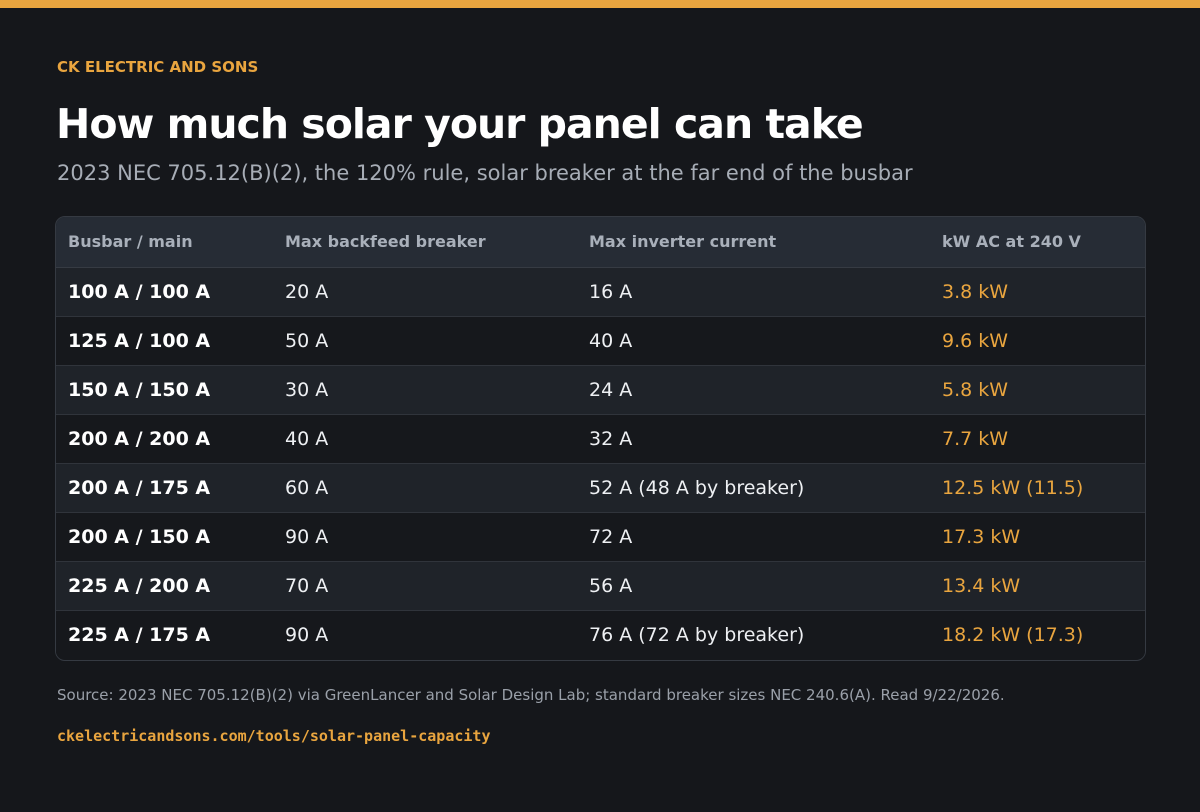 This screenshot has height=812, width=1200. Describe the element at coordinates (164, 537) in the screenshot. I see `cell-busbar-main: 200 A / 150 A` at that location.